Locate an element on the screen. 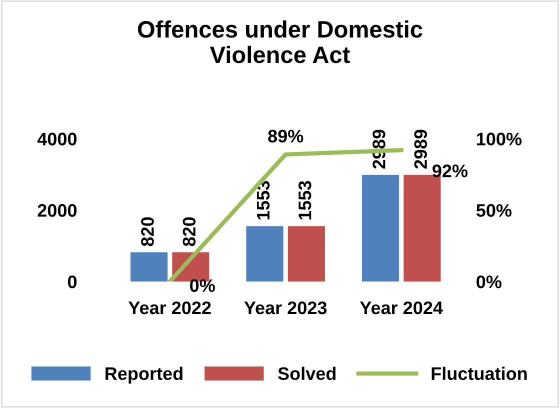  legend-label: Reported is located at coordinates (144, 375).